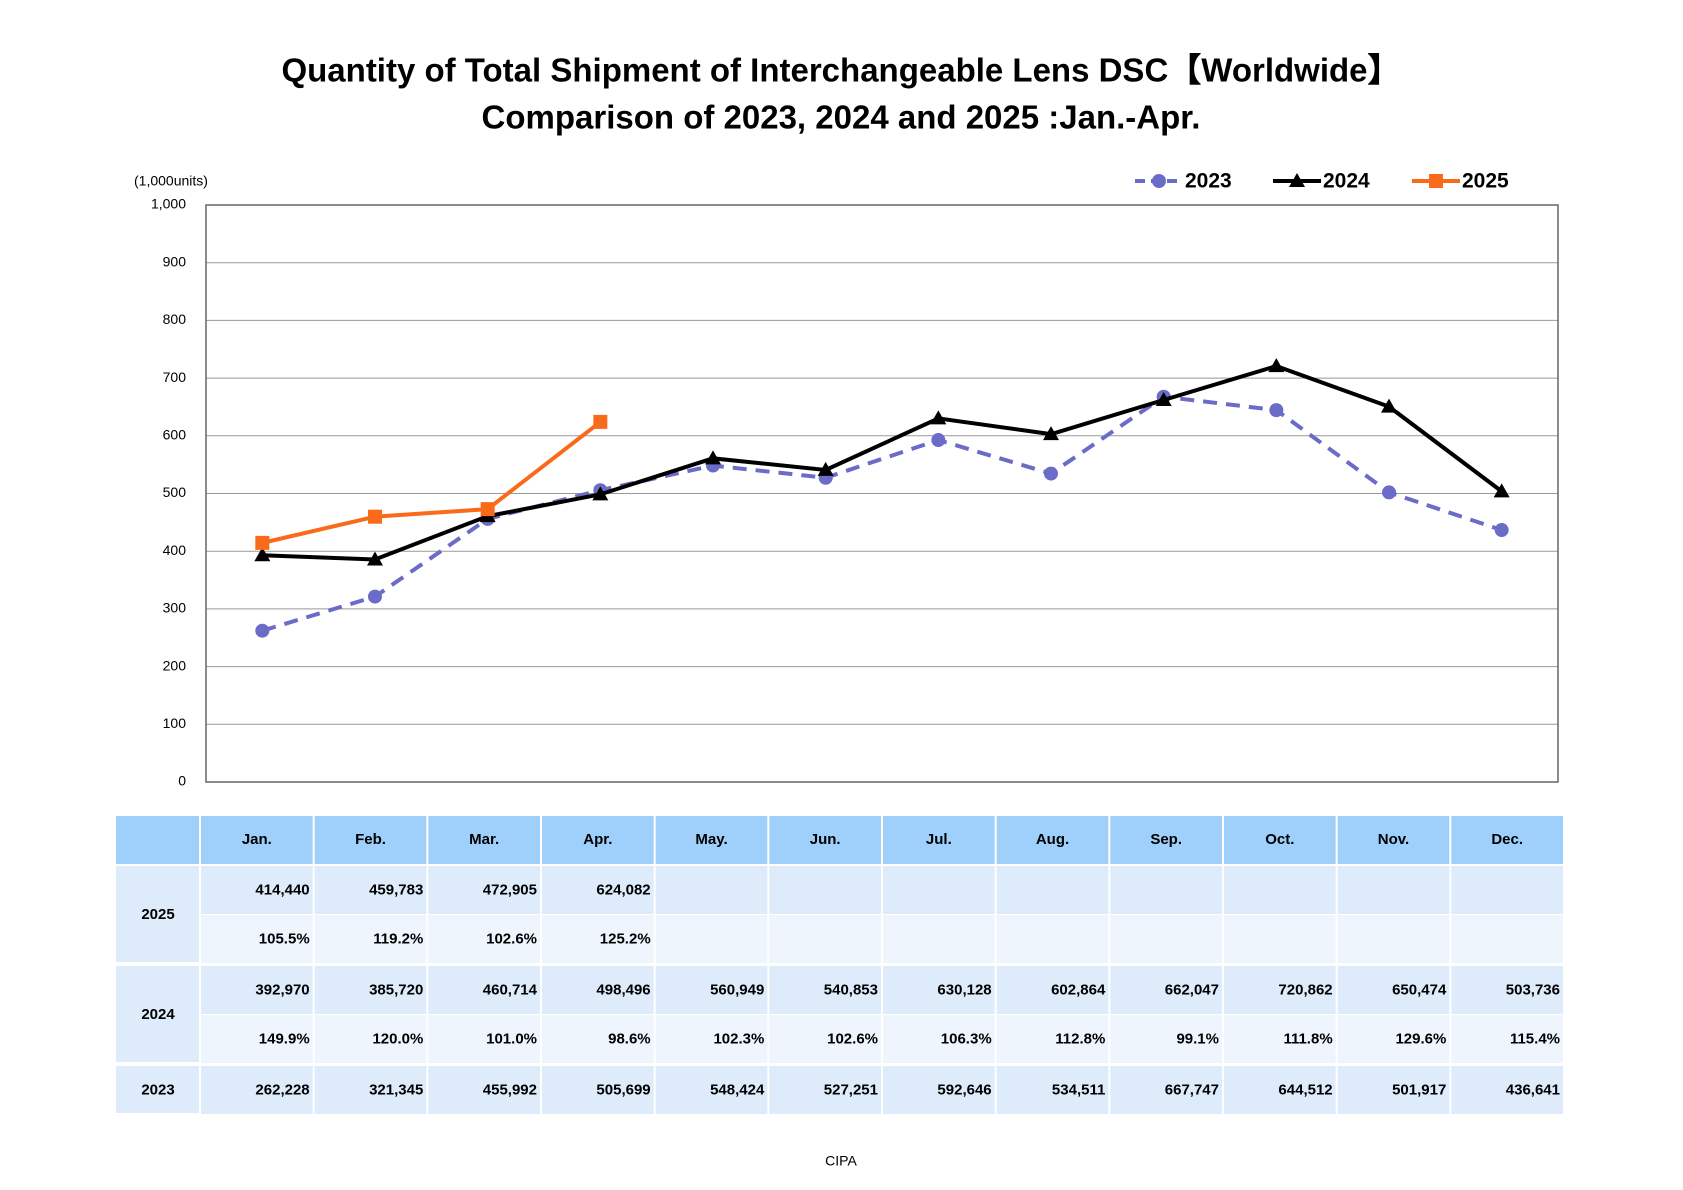 The height and width of the screenshot is (1190, 1683). What do you see at coordinates (1305, 1089) in the screenshot?
I see `table-cell: 644,512` at bounding box center [1305, 1089].